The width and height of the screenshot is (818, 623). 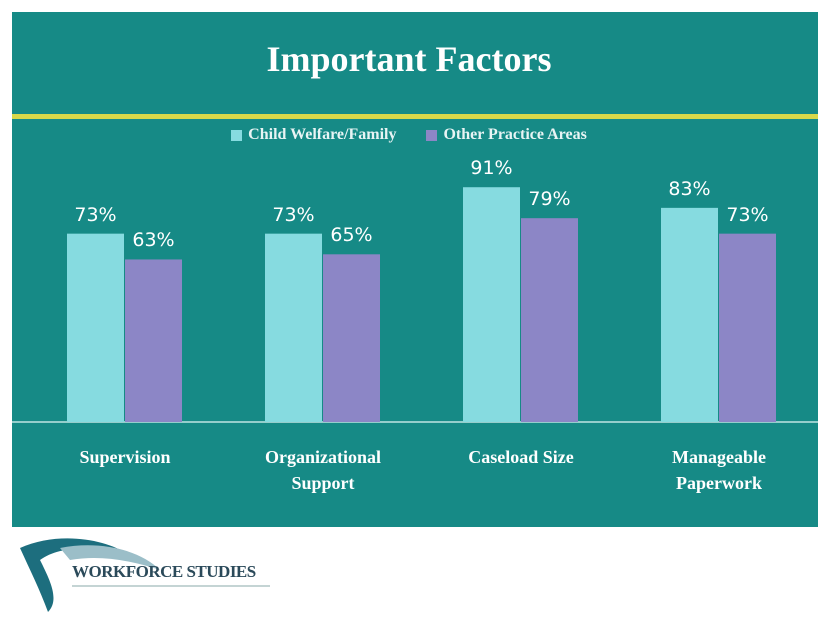 What do you see at coordinates (515, 134) in the screenshot?
I see `legend-label: Other Practice Areas` at bounding box center [515, 134].